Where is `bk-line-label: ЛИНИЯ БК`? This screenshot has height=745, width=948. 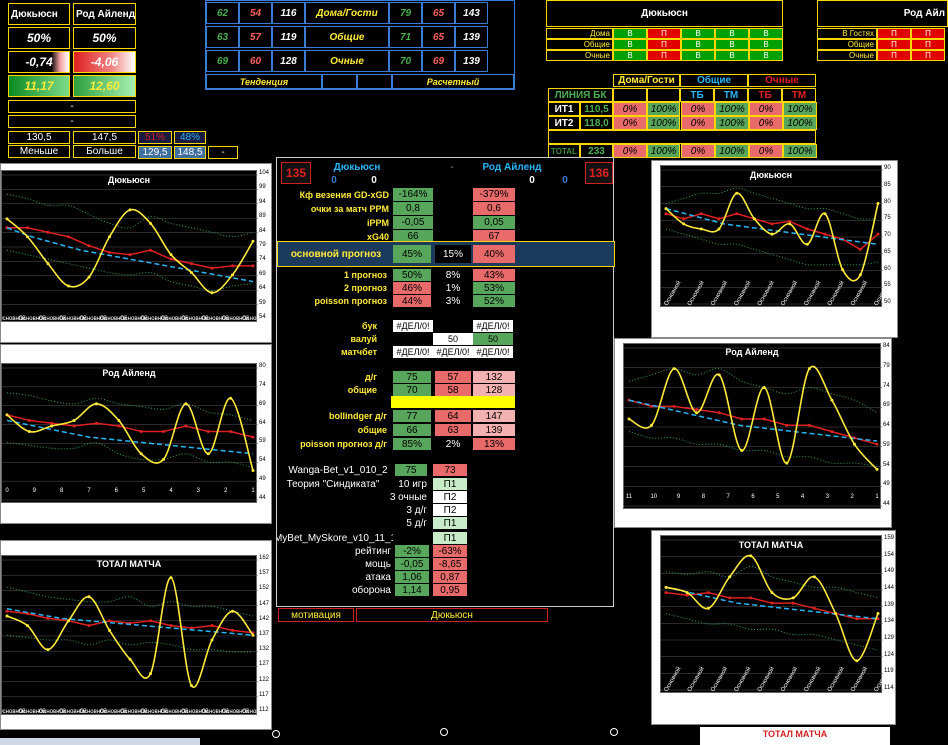
bk-line-label: ЛИНИЯ БК is located at coordinates (580, 95).